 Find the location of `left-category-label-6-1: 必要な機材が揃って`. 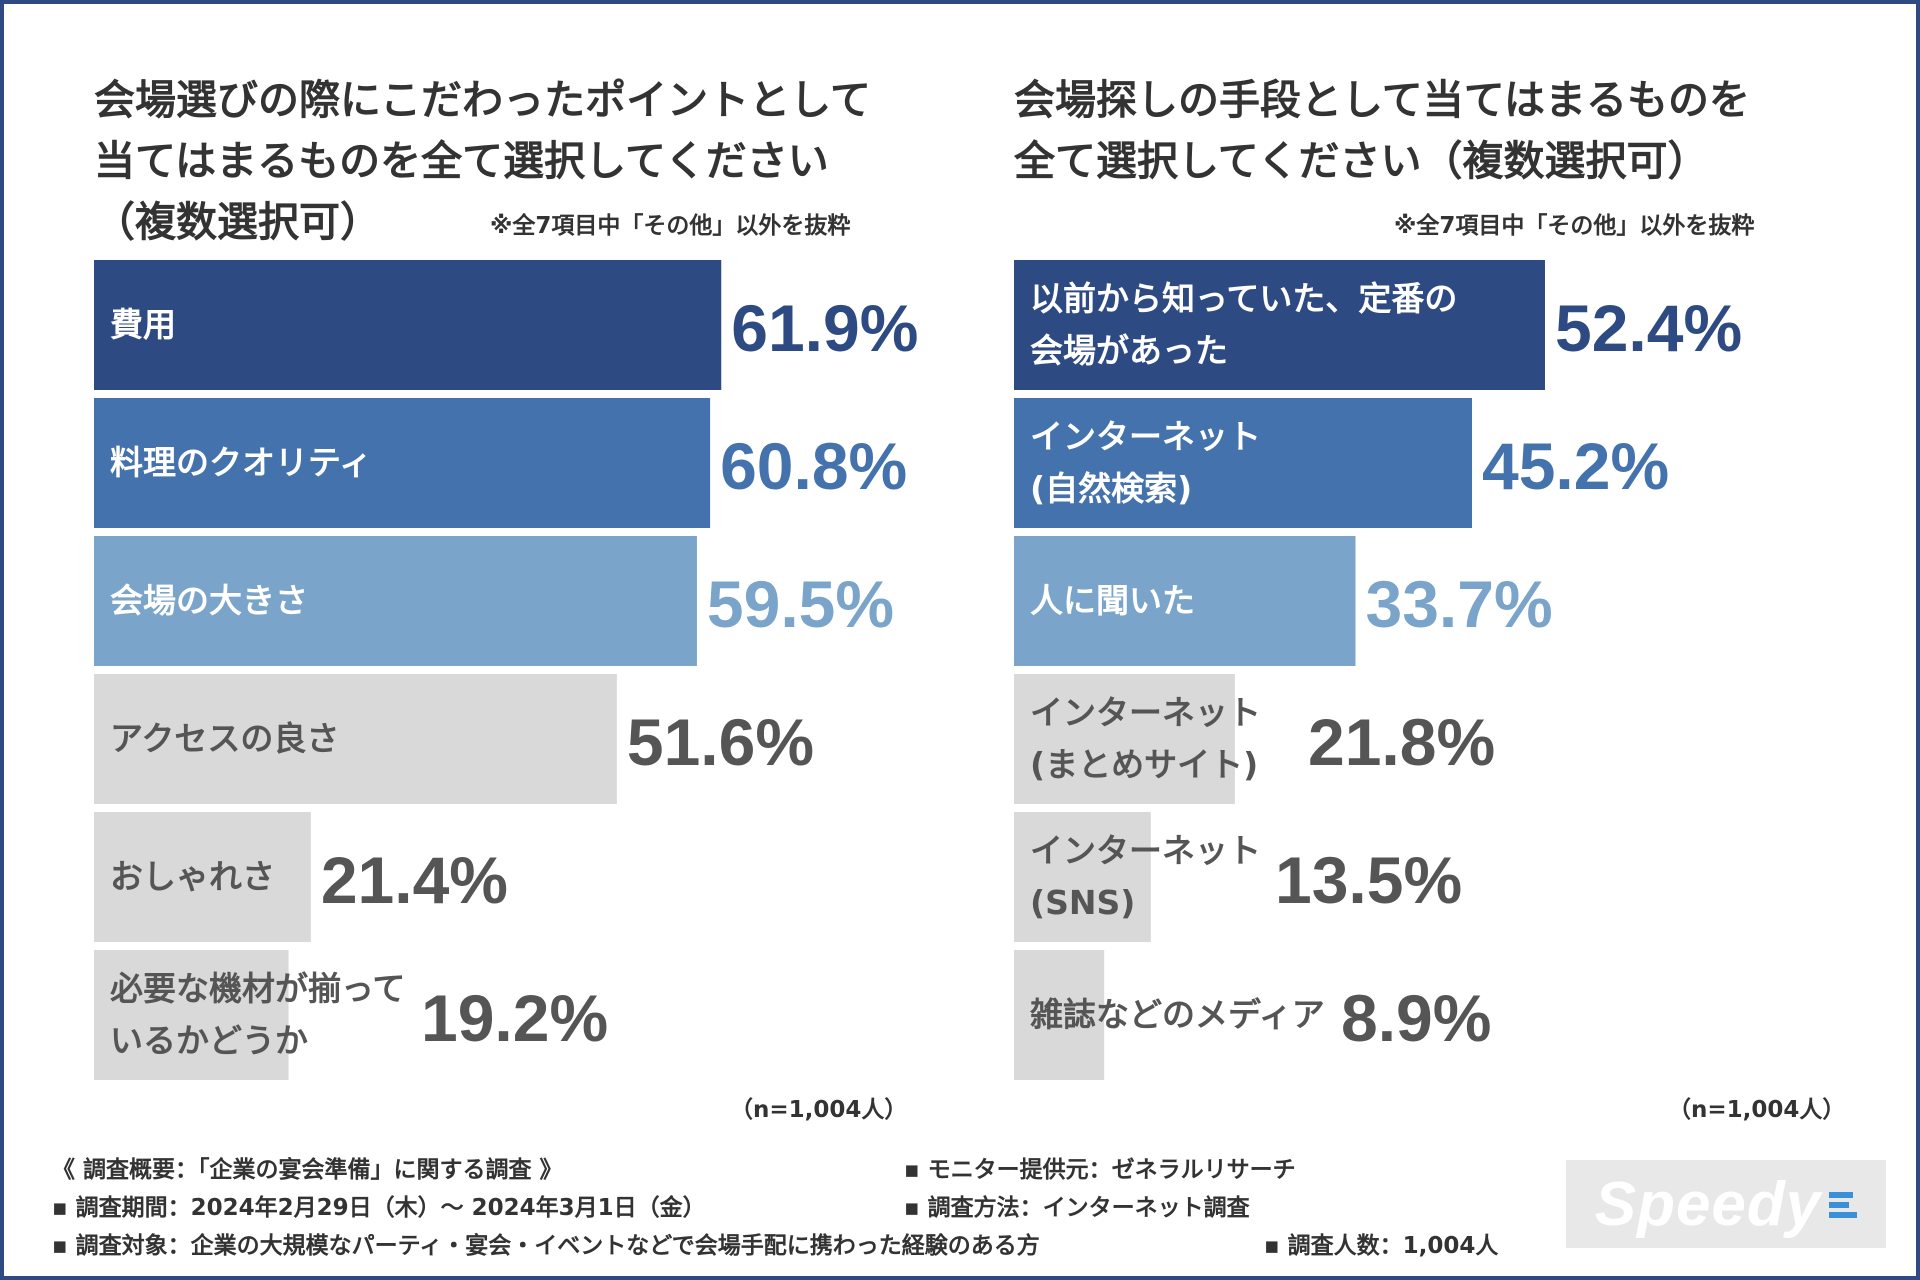

left-category-label-6-1: 必要な機材が揃って is located at coordinates (257, 988).